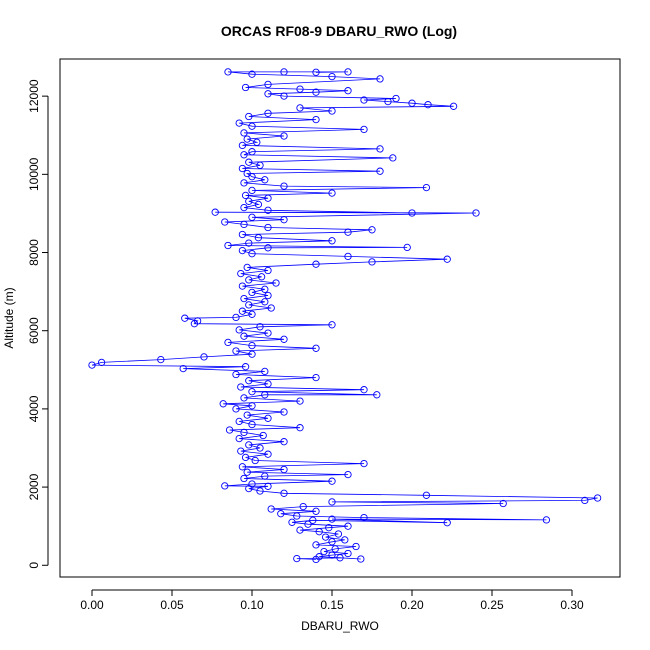 The width and height of the screenshot is (650, 650). I want to click on x-tick-label: 0.00, so click(92, 605).